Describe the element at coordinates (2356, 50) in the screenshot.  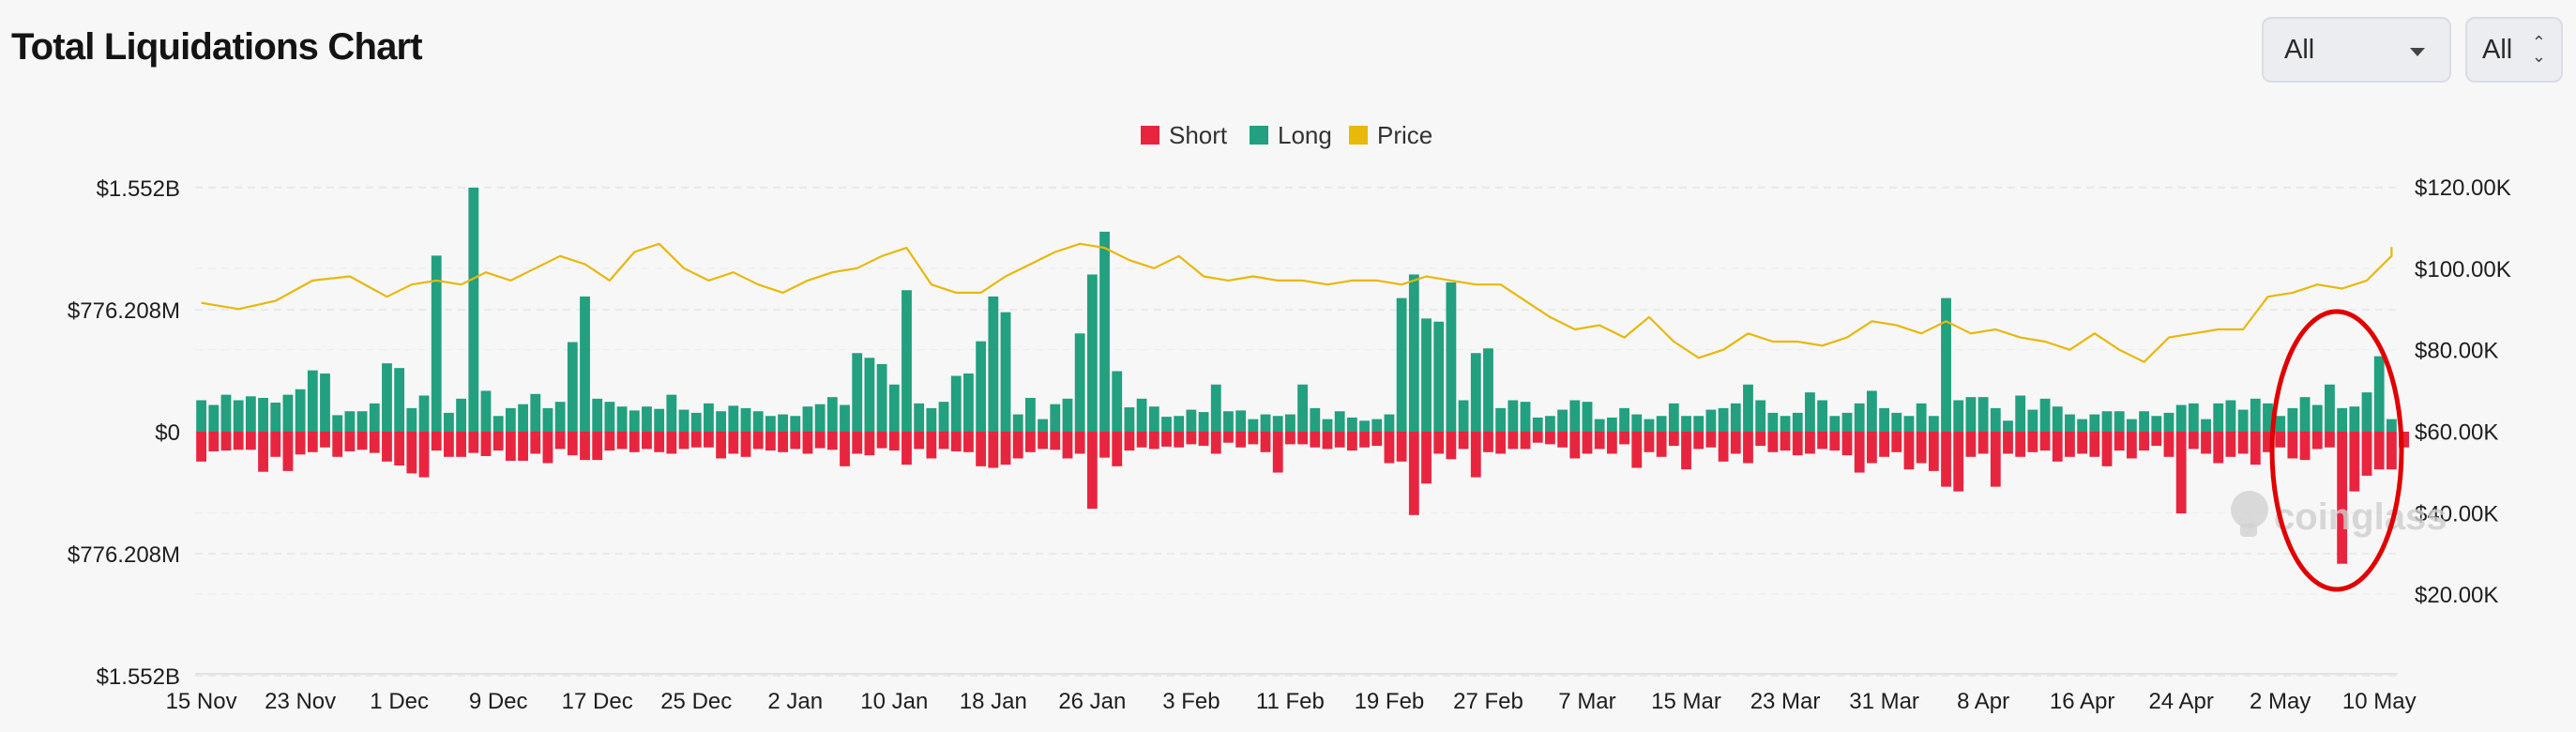
I see `range-select: All` at that location.